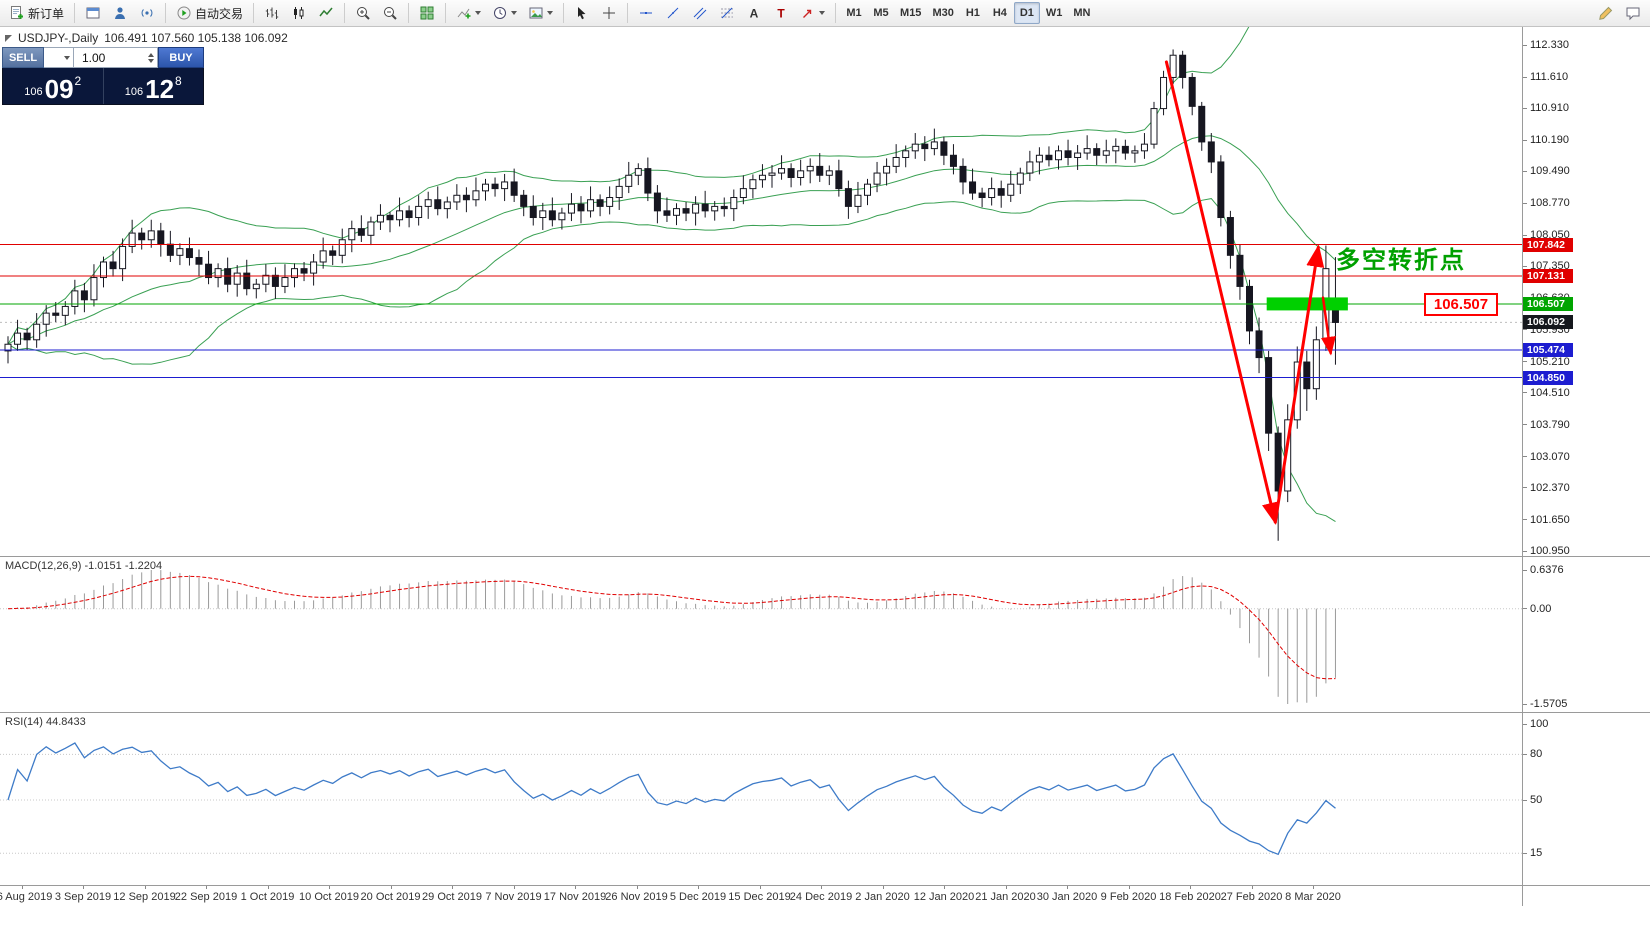 Image resolution: width=1650 pixels, height=951 pixels. What do you see at coordinates (1549, 77) in the screenshot?
I see `y-axis-tick: 111.610` at bounding box center [1549, 77].